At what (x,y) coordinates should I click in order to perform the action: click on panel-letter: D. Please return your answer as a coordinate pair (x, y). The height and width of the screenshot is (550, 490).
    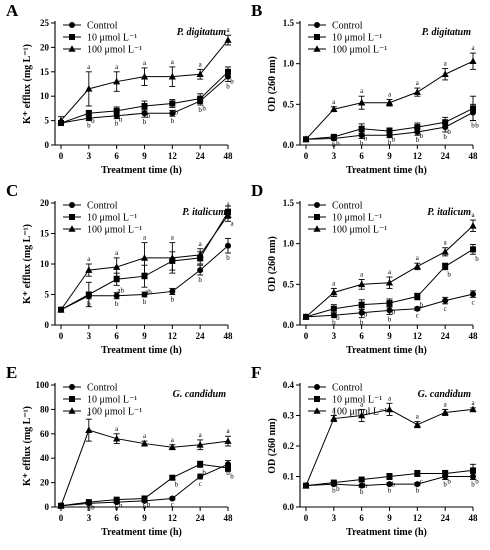
    Looking at the image, I should click on (257, 190).